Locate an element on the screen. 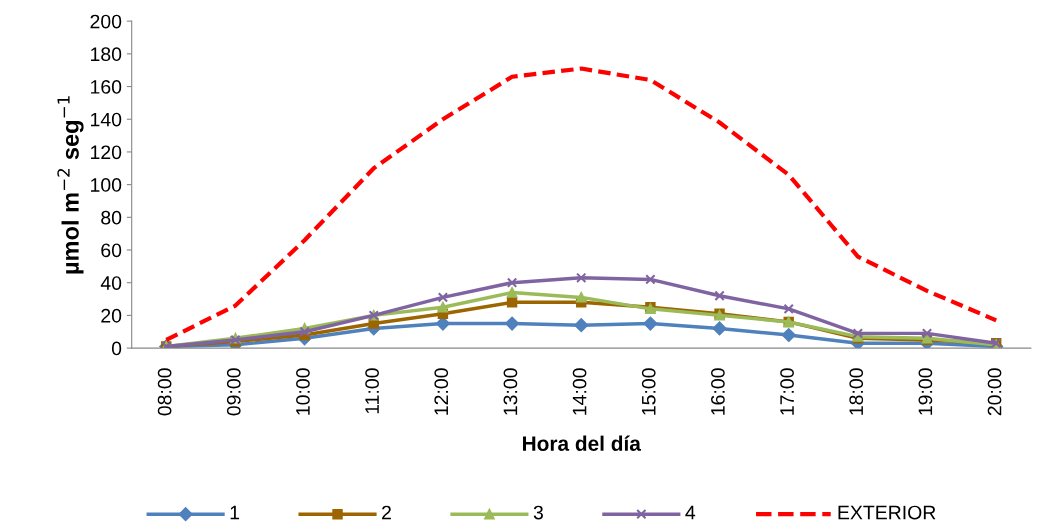 This screenshot has height=529, width=1037. y-tick-label: 100 is located at coordinates (106, 185).